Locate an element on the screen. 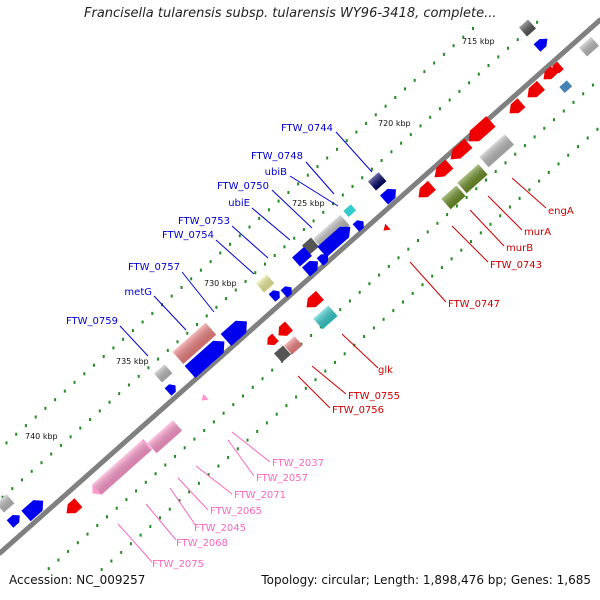 The height and width of the screenshot is (600, 600). gene-label: FTW_0743 is located at coordinates (516, 265).